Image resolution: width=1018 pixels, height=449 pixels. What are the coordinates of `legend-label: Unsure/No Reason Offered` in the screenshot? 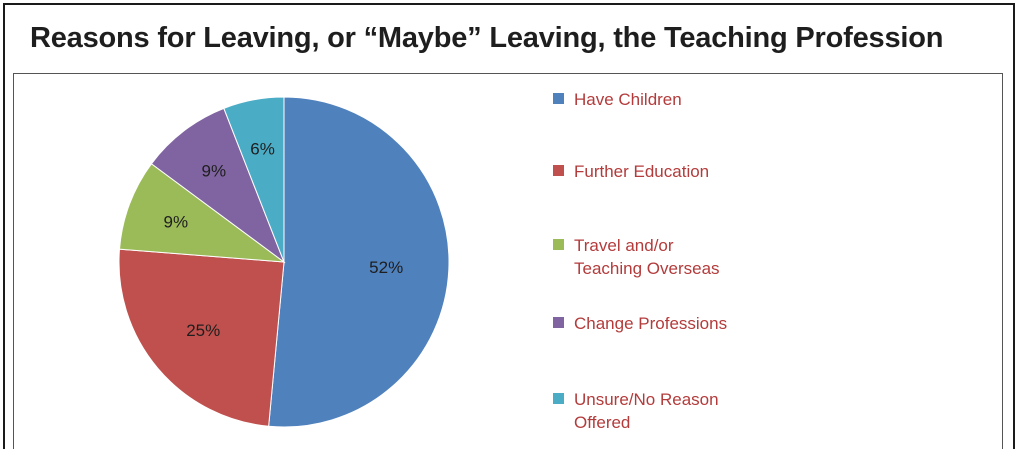 It's located at (646, 411).